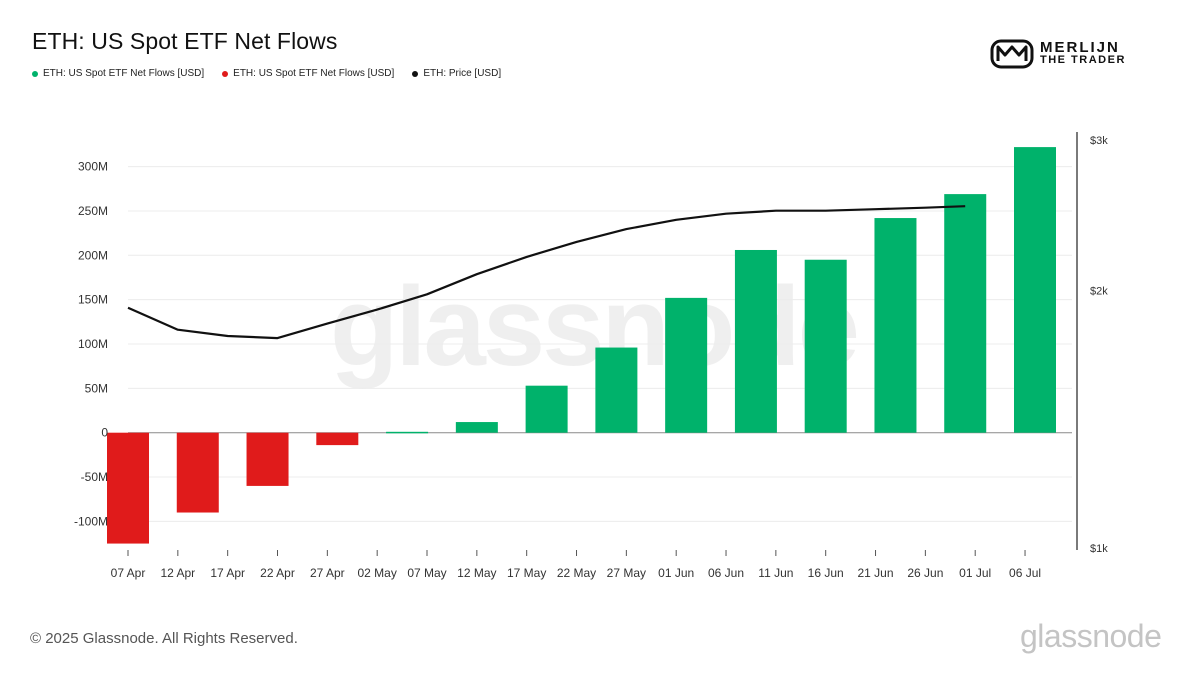  Describe the element at coordinates (93, 344) in the screenshot. I see `y-tick-label: 100M` at that location.